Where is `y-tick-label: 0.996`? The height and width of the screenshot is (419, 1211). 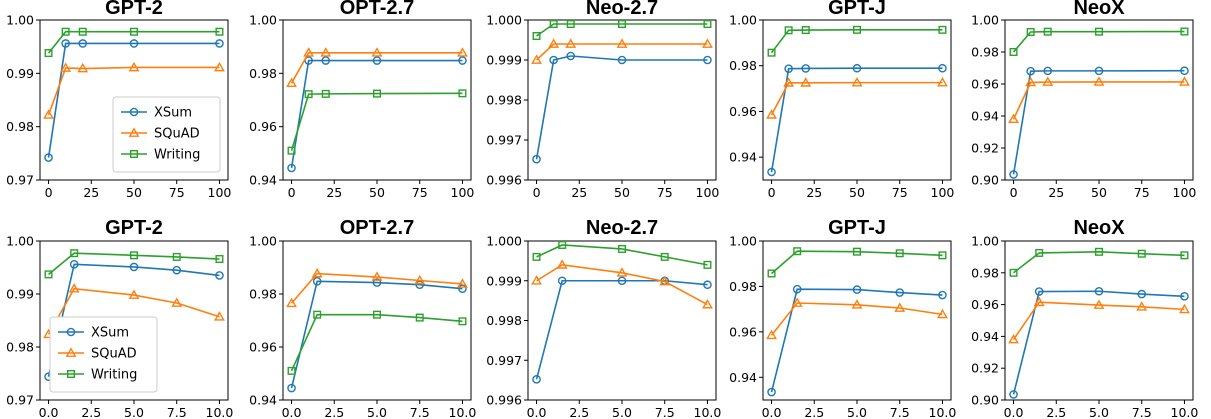
y-tick-label: 0.996 is located at coordinates (504, 400).